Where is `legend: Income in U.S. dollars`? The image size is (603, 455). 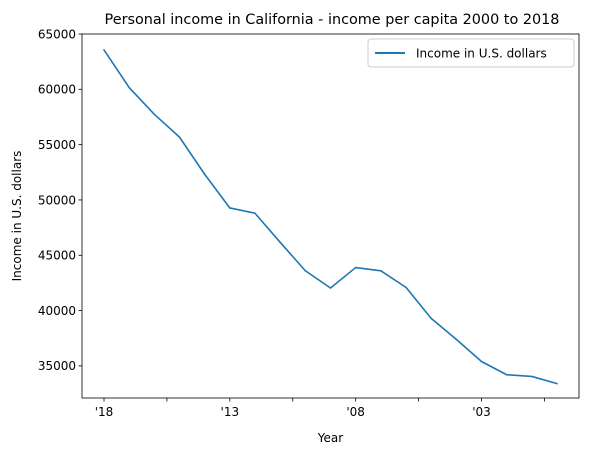
legend: Income in U.S. dollars is located at coordinates (471, 53).